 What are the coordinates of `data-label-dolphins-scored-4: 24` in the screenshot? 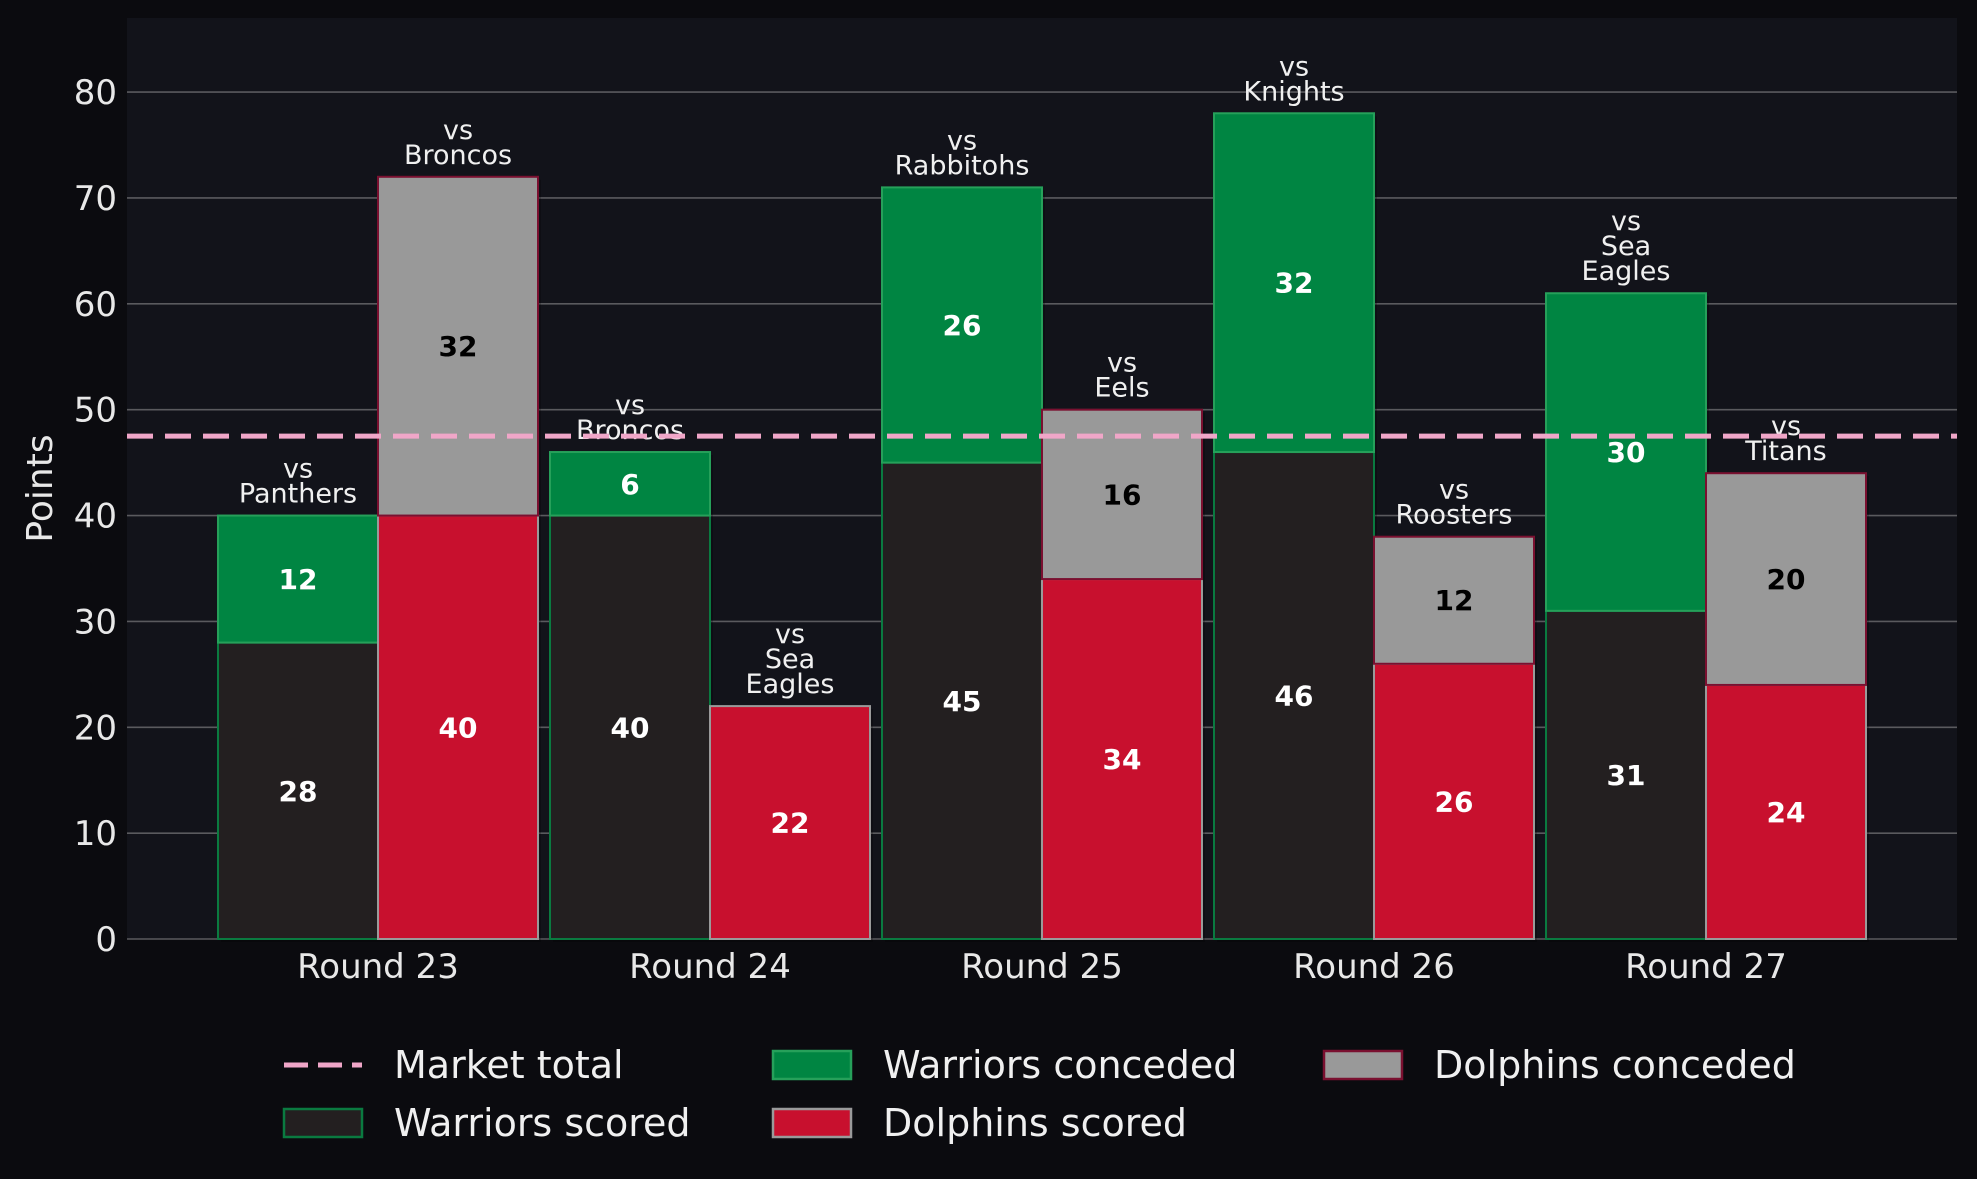 It's located at (1786, 812).